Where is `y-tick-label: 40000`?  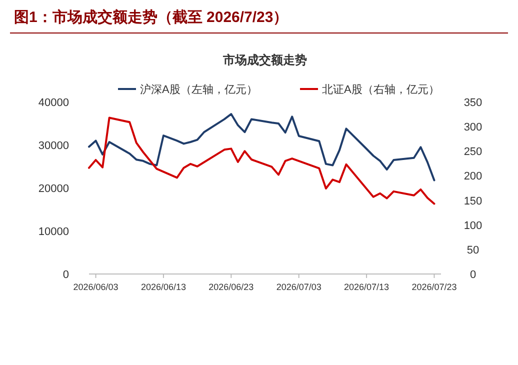
y-tick-label: 40000 is located at coordinates (53, 103).